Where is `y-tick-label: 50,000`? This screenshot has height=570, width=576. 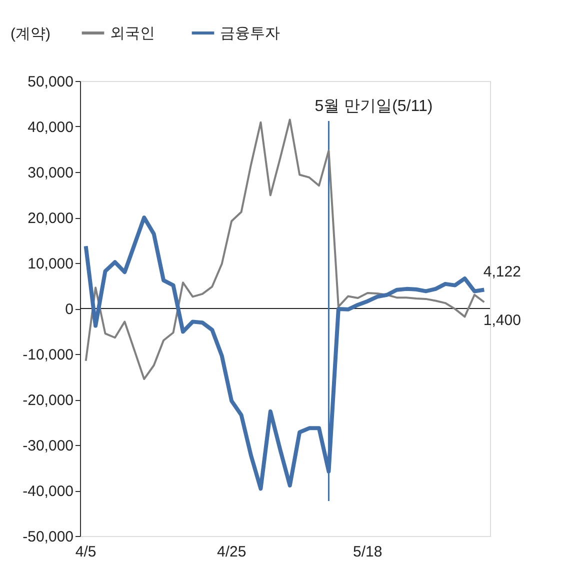
y-tick-label: 50,000 is located at coordinates (51, 82).